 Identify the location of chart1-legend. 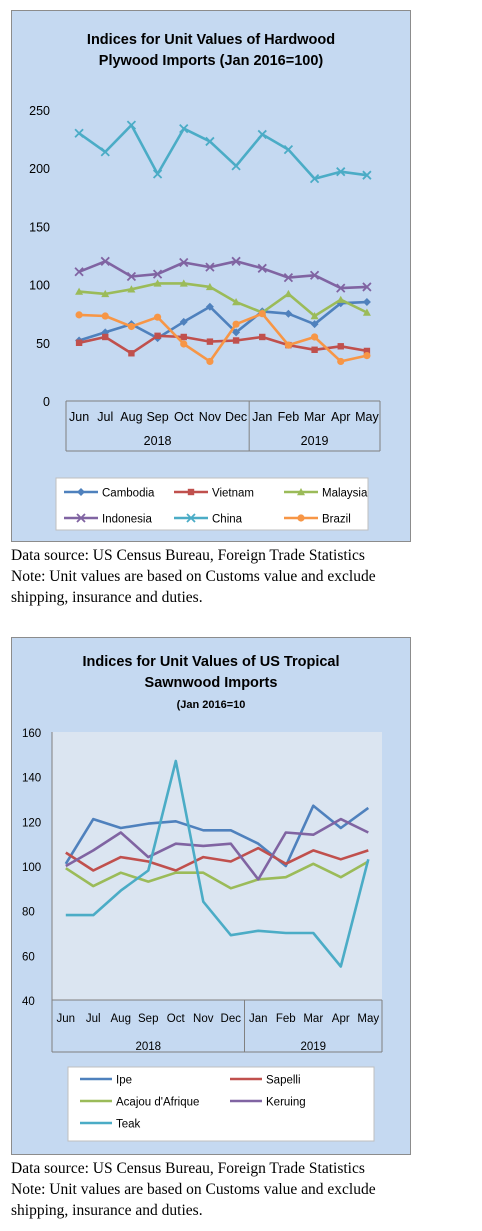
(212, 504).